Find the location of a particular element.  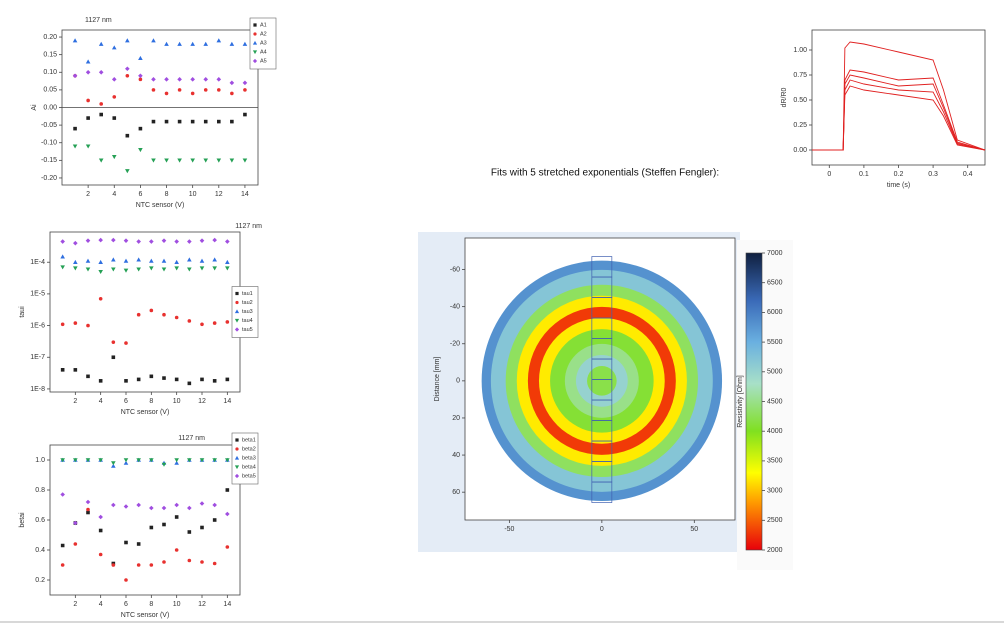

legend-label: beta4 is located at coordinates (249, 467).